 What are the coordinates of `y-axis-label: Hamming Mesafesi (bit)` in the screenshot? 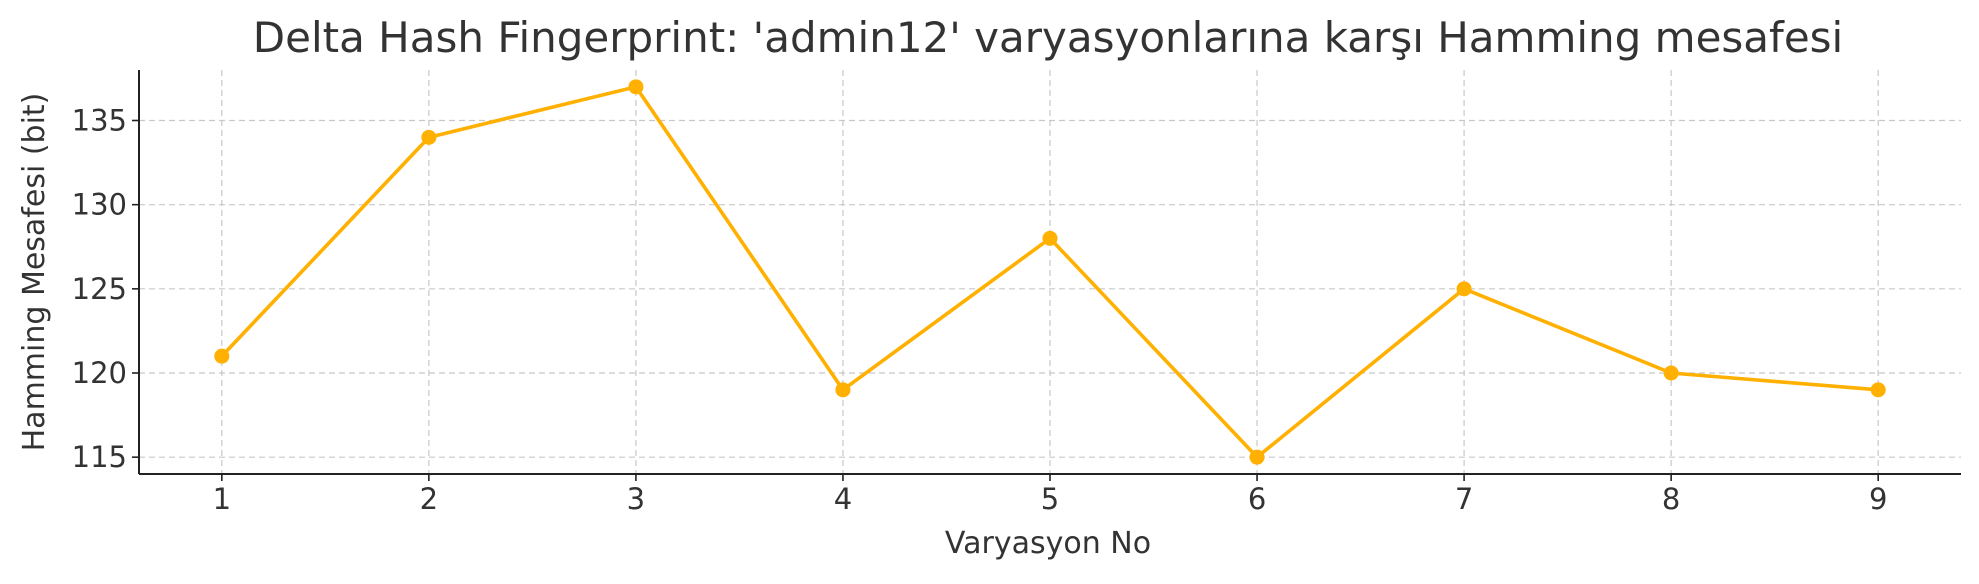 It's located at (34, 272).